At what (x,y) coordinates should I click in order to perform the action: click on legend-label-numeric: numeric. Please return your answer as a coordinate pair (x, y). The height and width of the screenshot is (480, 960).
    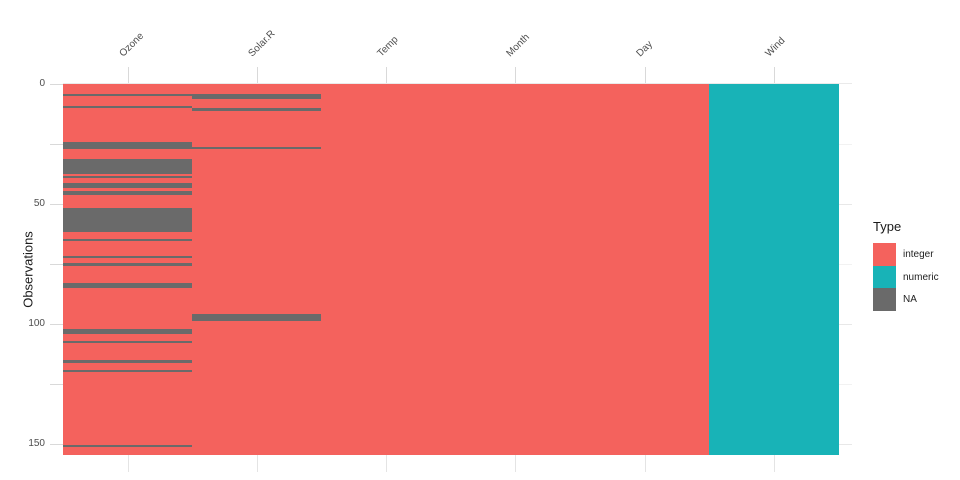
    Looking at the image, I should click on (921, 277).